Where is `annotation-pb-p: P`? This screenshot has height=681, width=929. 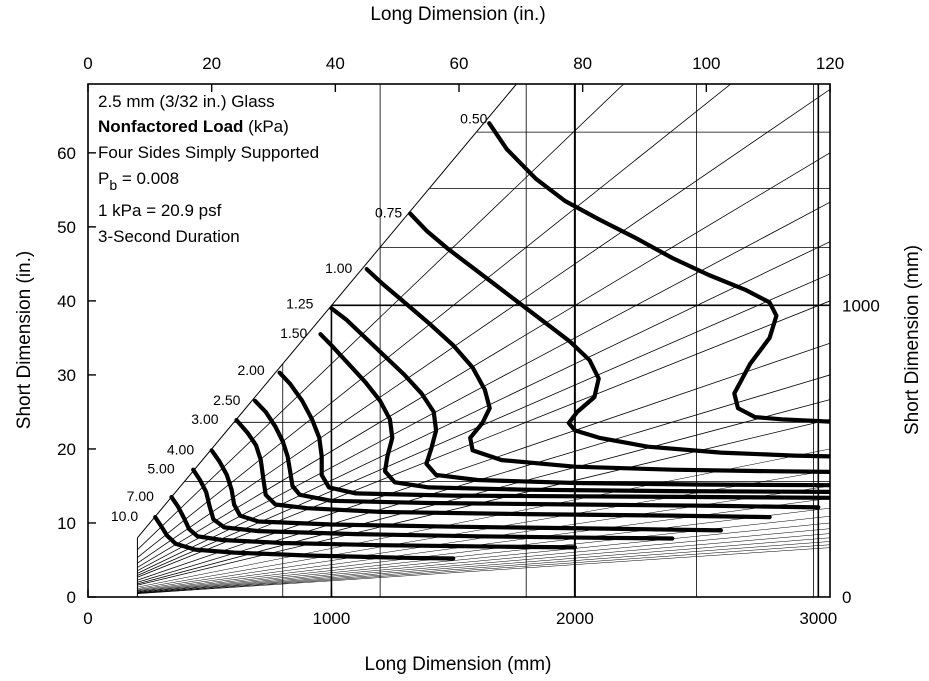
annotation-pb-p: P is located at coordinates (103, 178).